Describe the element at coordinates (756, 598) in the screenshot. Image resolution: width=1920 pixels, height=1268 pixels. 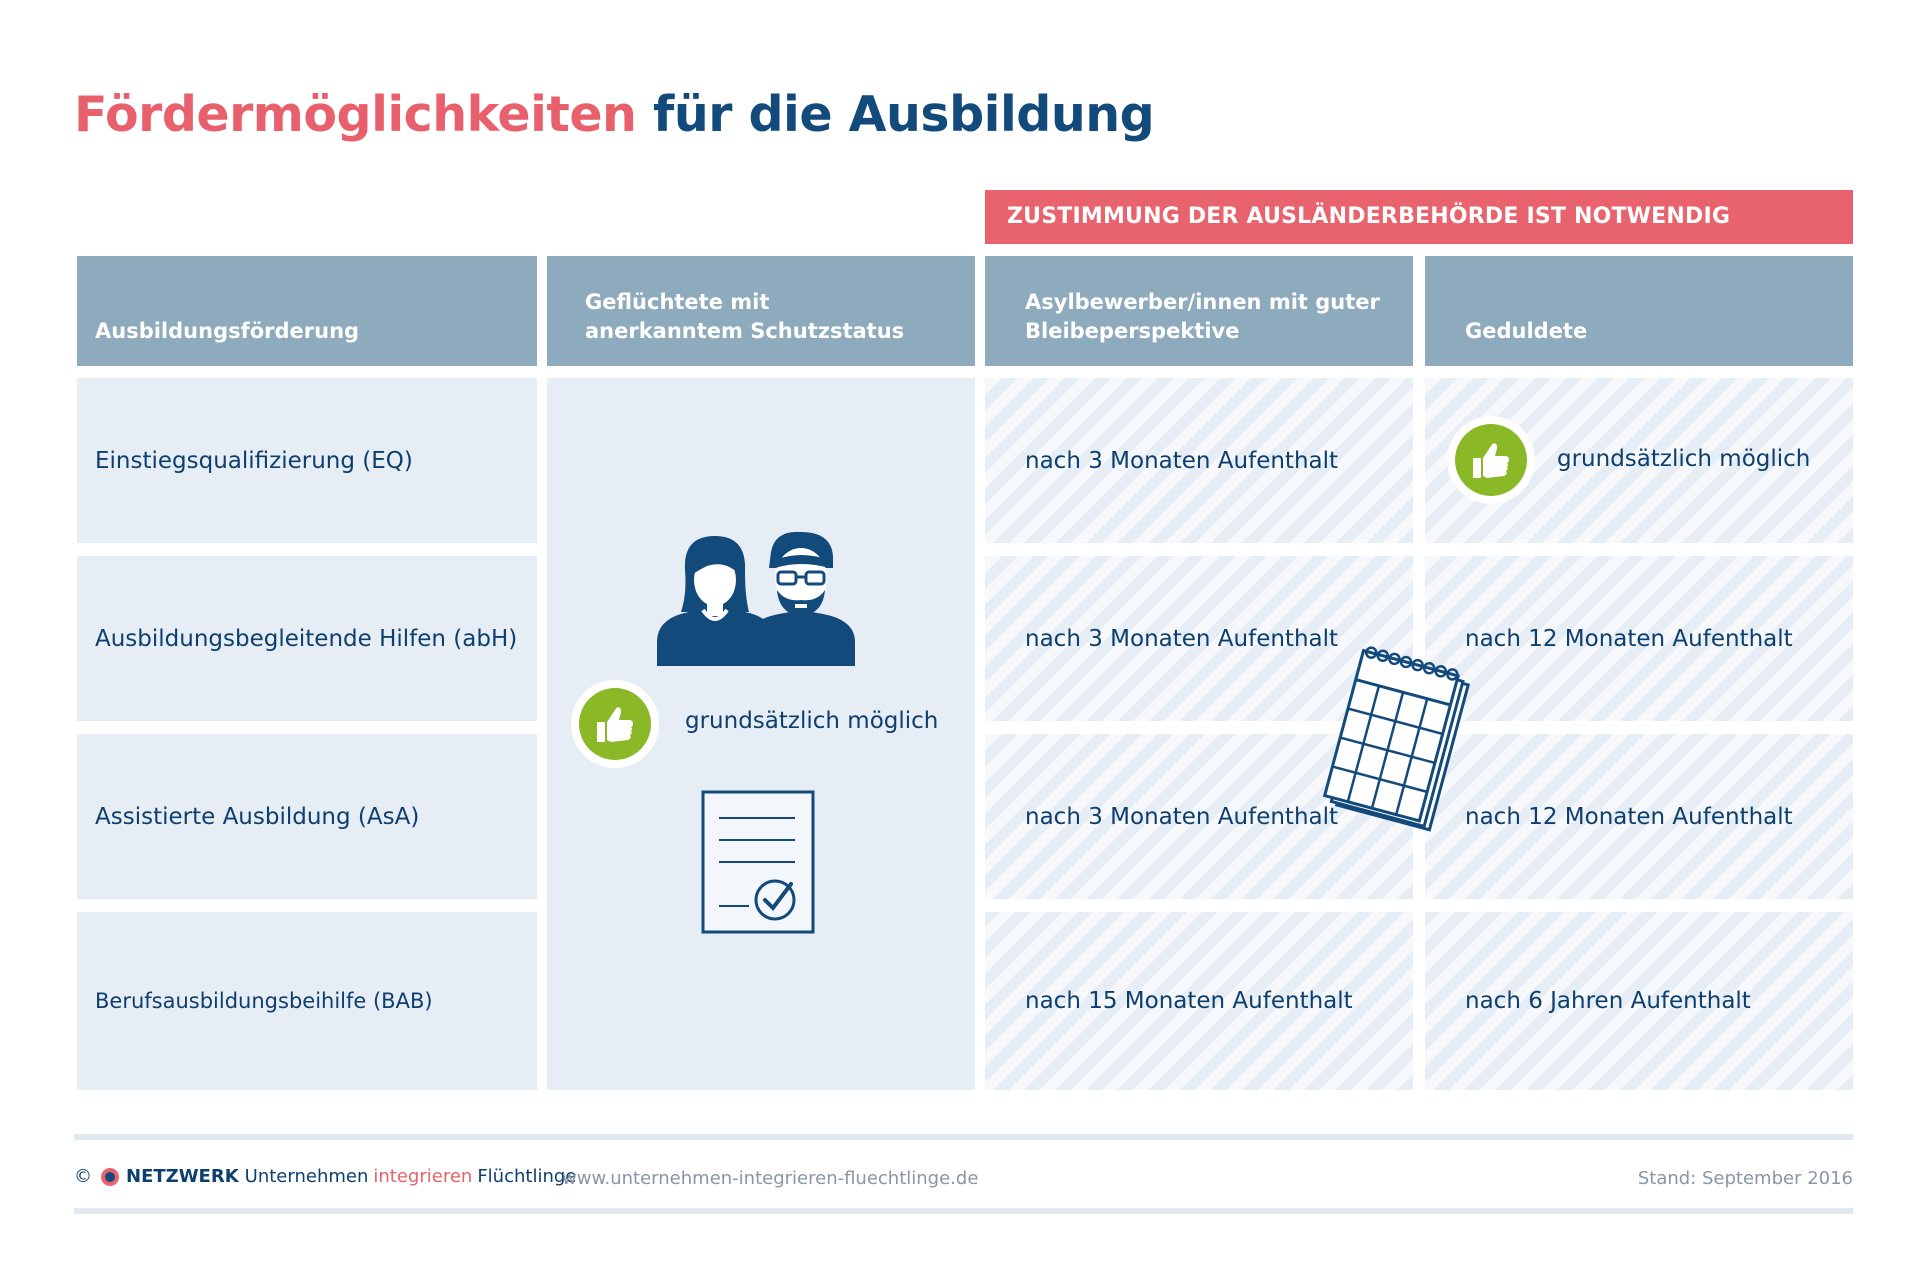
I see `people-icon` at that location.